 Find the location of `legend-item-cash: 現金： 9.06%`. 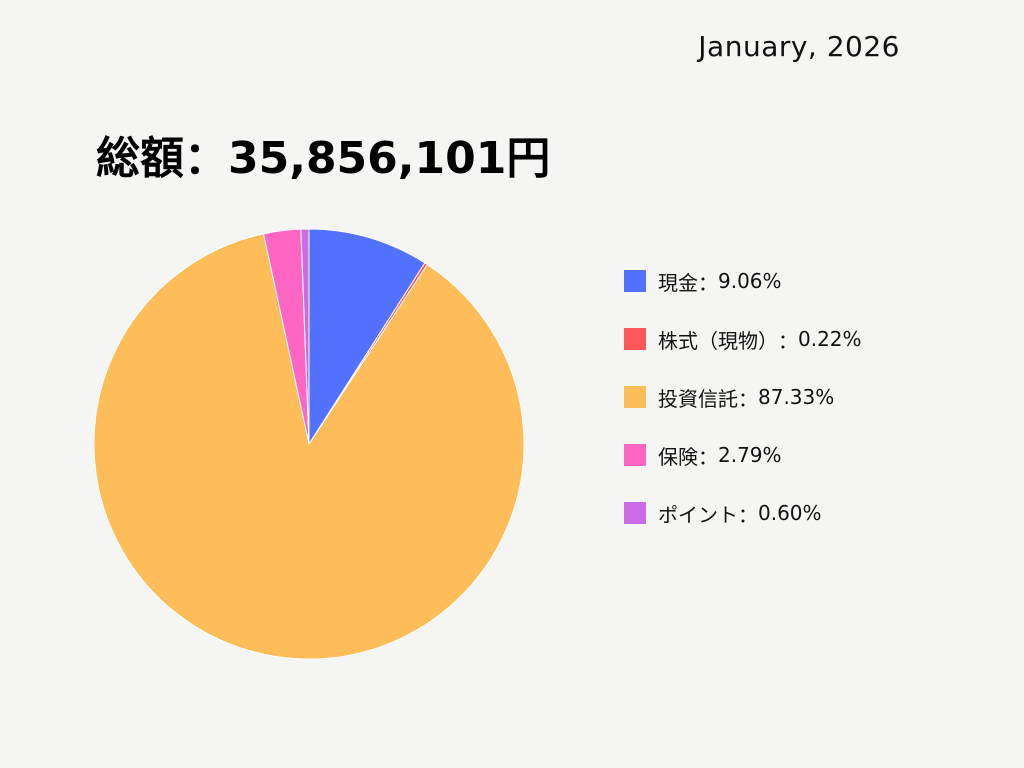

legend-item-cash: 現金： 9.06% is located at coordinates (743, 281).